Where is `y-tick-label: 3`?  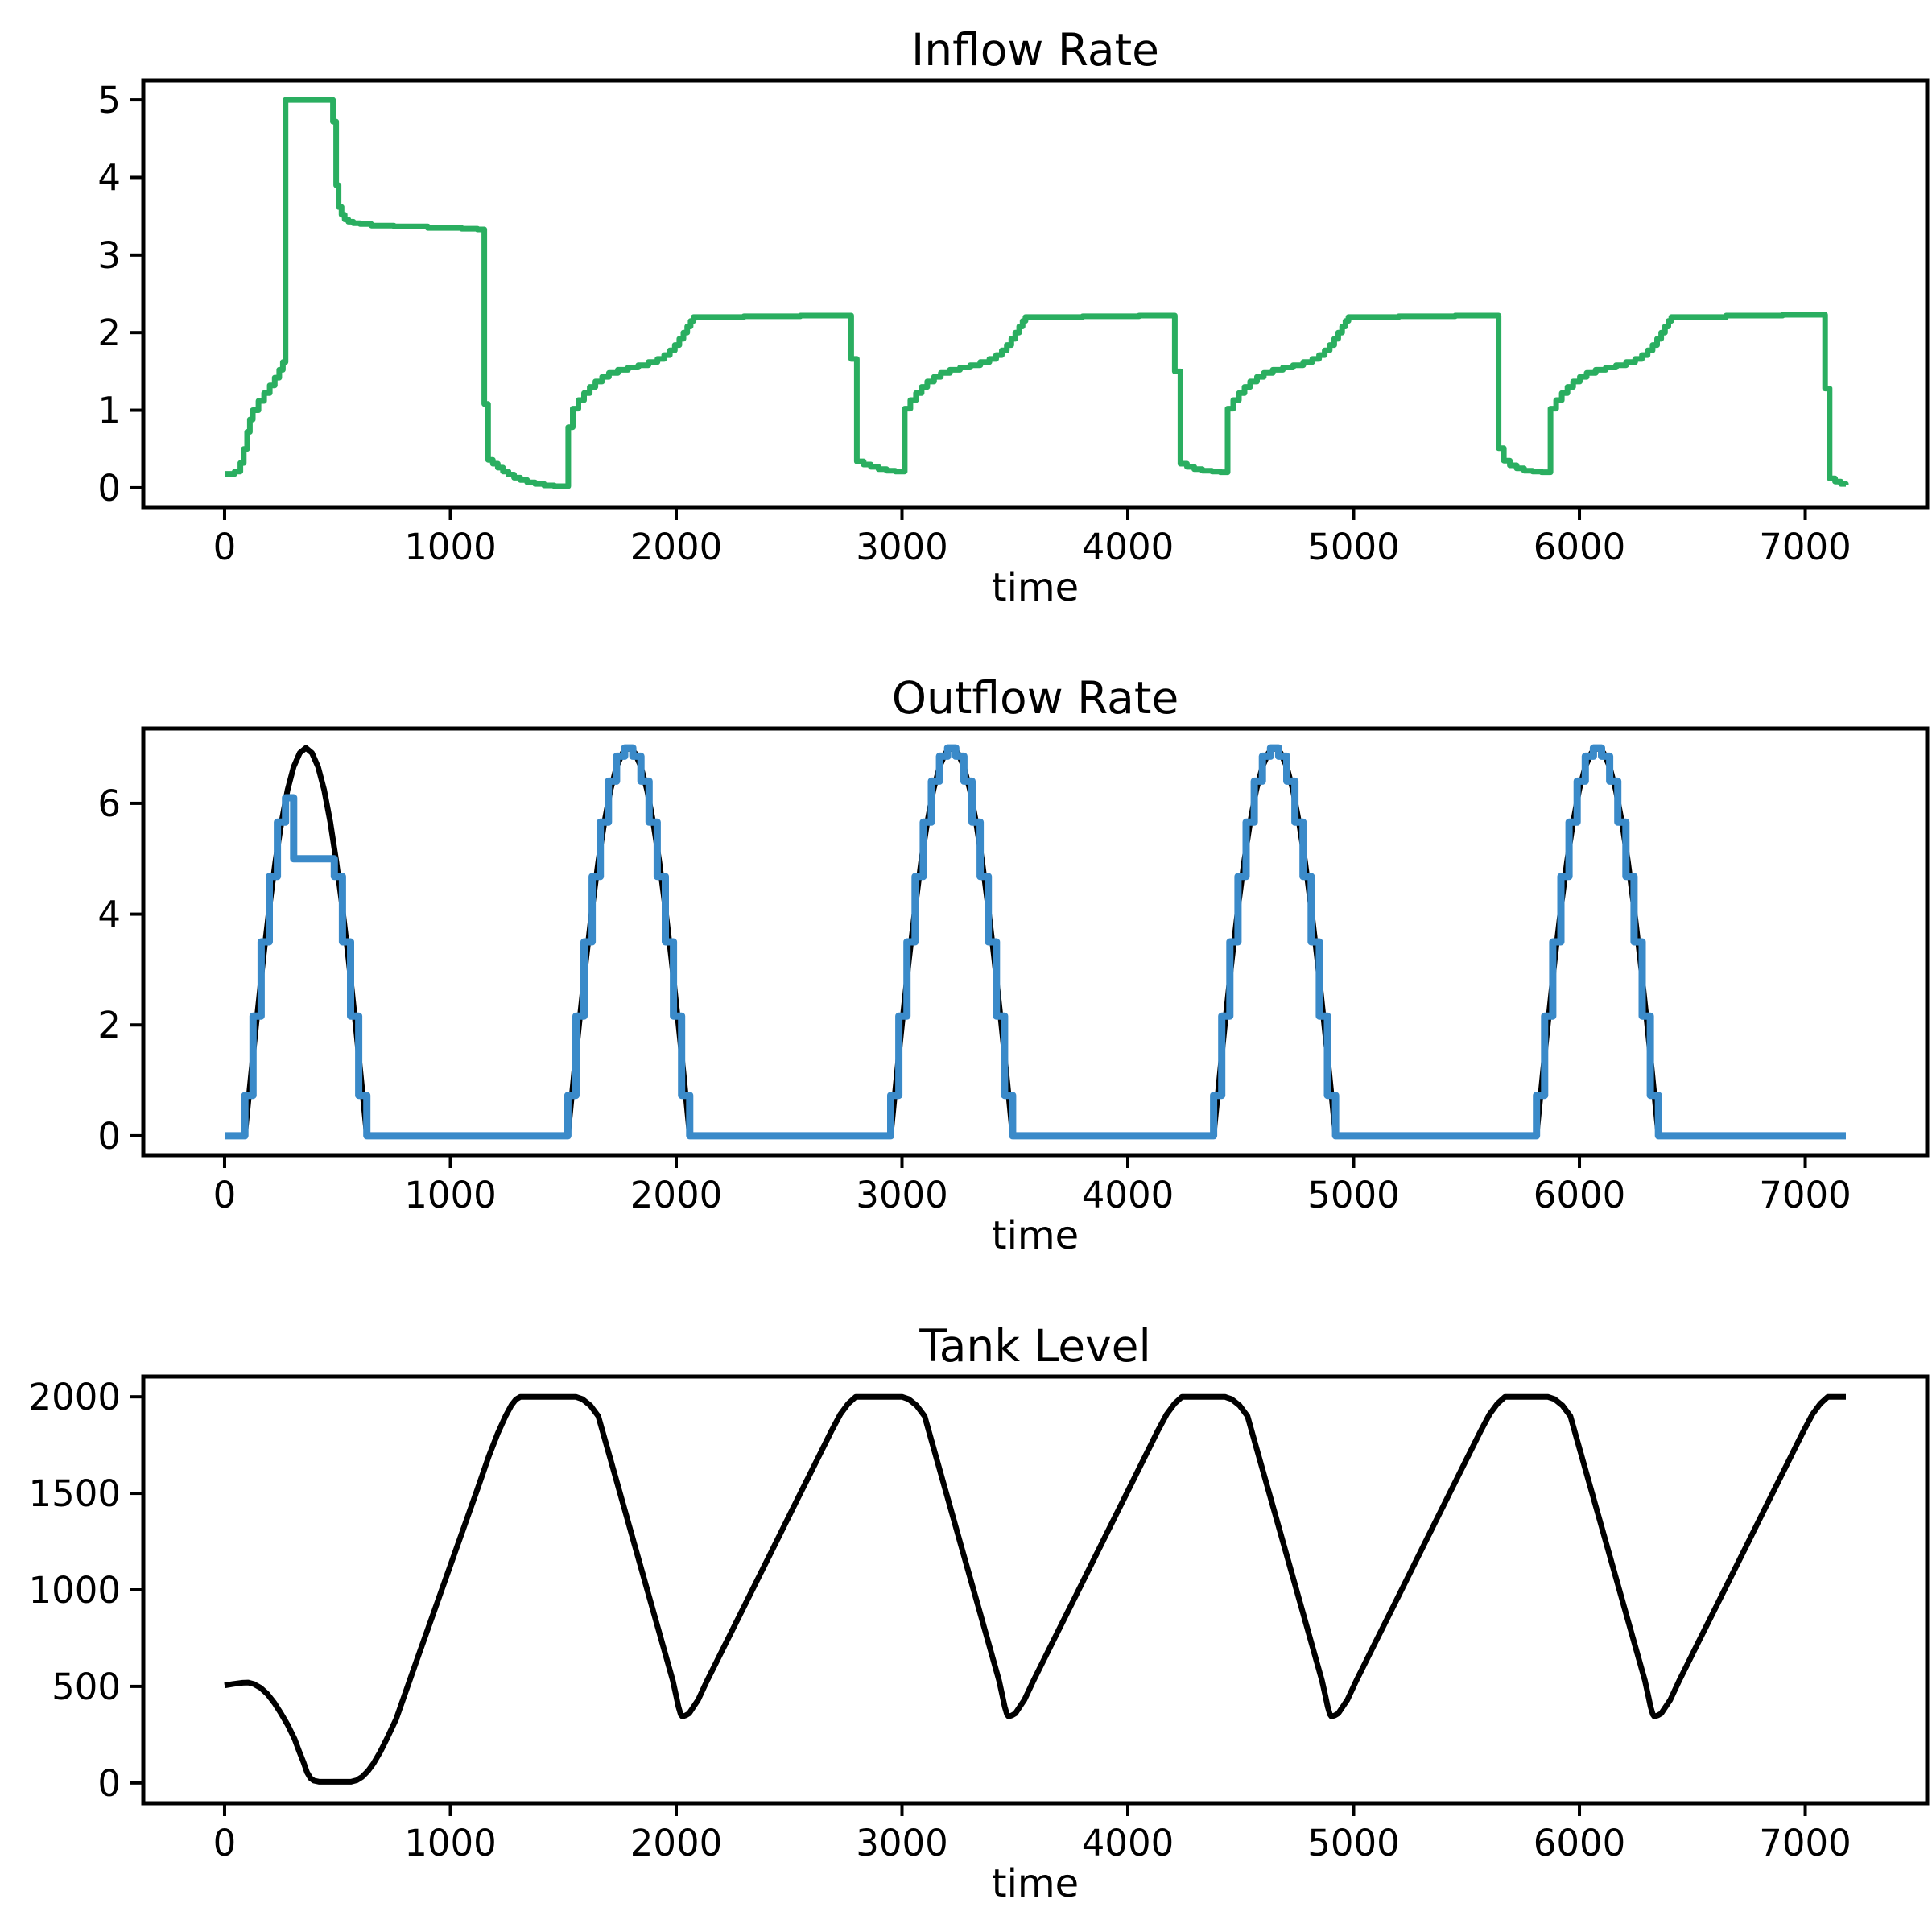 y-tick-label: 3 is located at coordinates (109, 255).